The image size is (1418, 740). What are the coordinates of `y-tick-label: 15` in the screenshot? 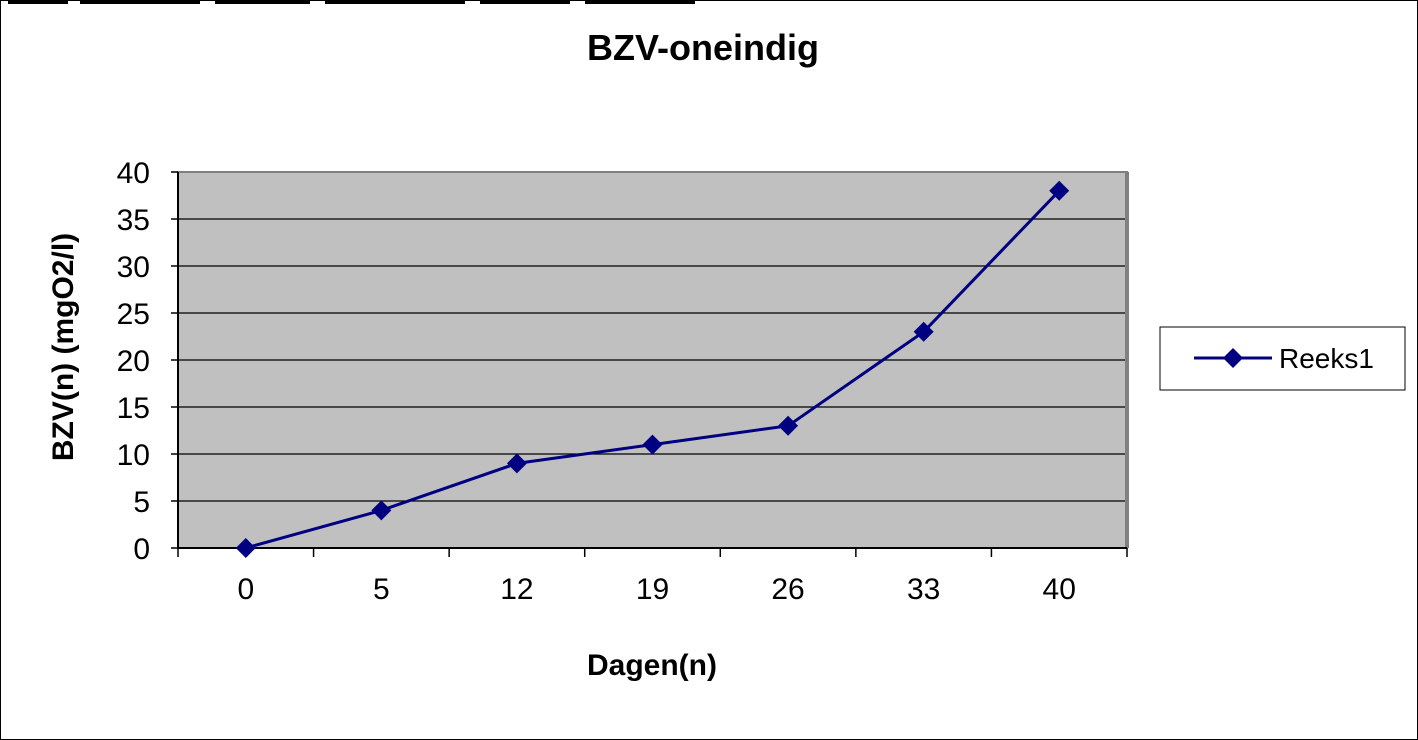 It's located at (133, 408).